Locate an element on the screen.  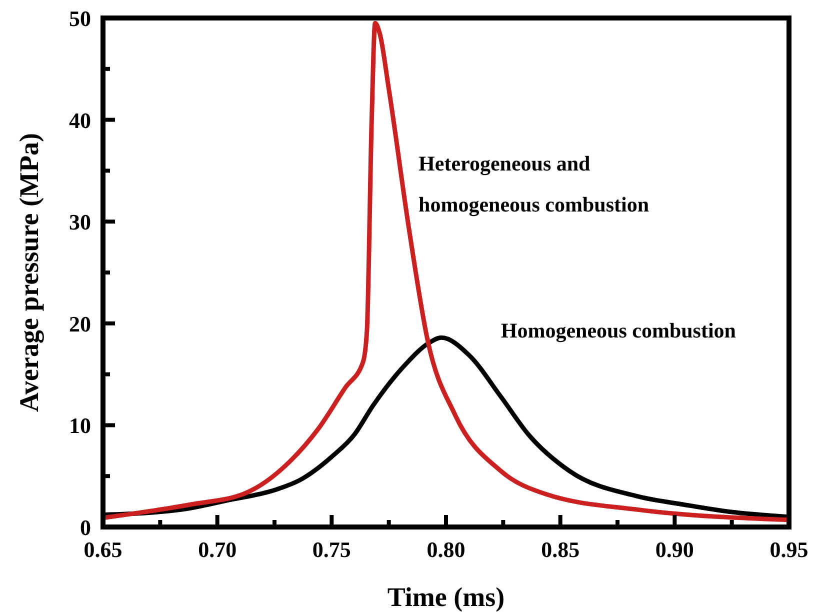
x-tick-label: 0.65 is located at coordinates (103, 549).